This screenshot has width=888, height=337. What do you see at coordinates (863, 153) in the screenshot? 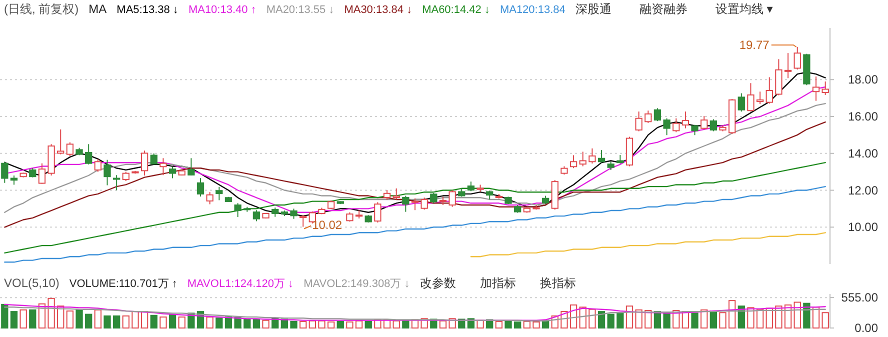
I see `y-tick-label: 14.00` at bounding box center [863, 153].